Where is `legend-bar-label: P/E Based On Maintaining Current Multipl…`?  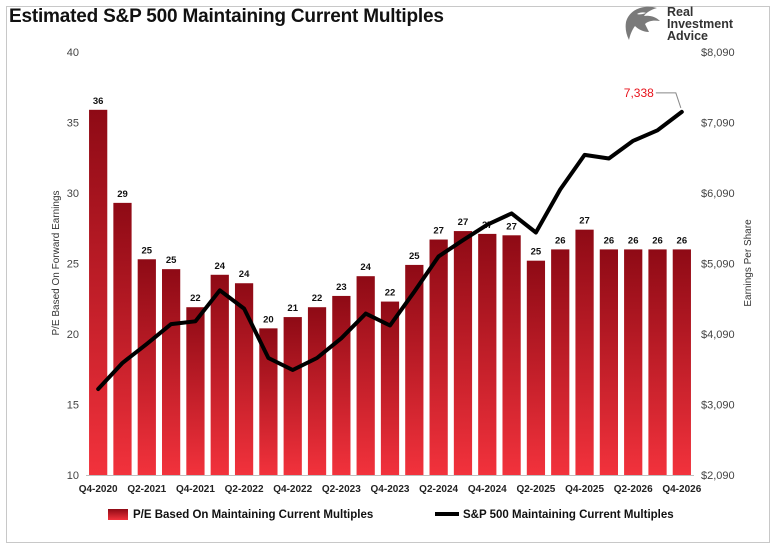
legend-bar-label: P/E Based On Maintaining Current Multipl… is located at coordinates (253, 515).